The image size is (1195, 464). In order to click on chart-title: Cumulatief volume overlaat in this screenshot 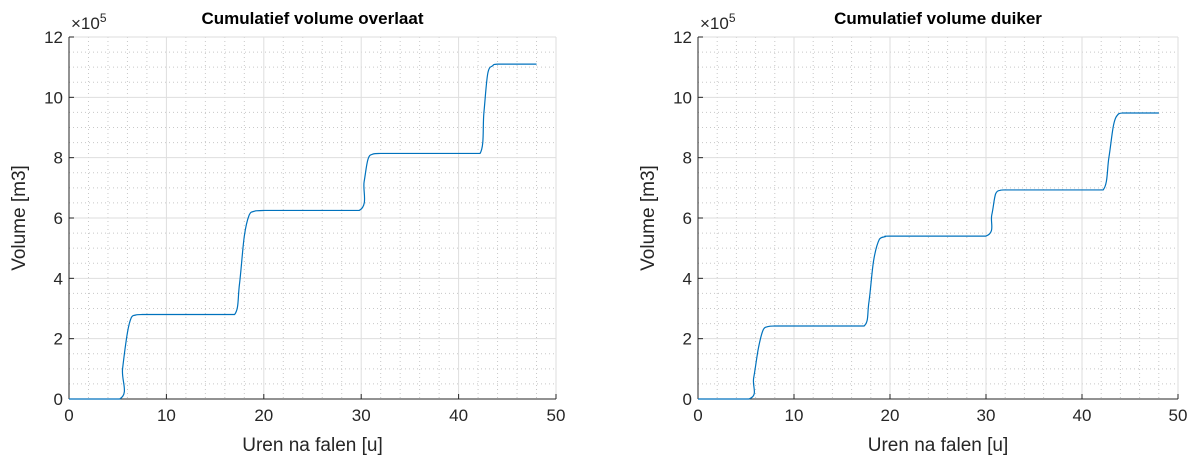, I will do `click(312, 18)`.